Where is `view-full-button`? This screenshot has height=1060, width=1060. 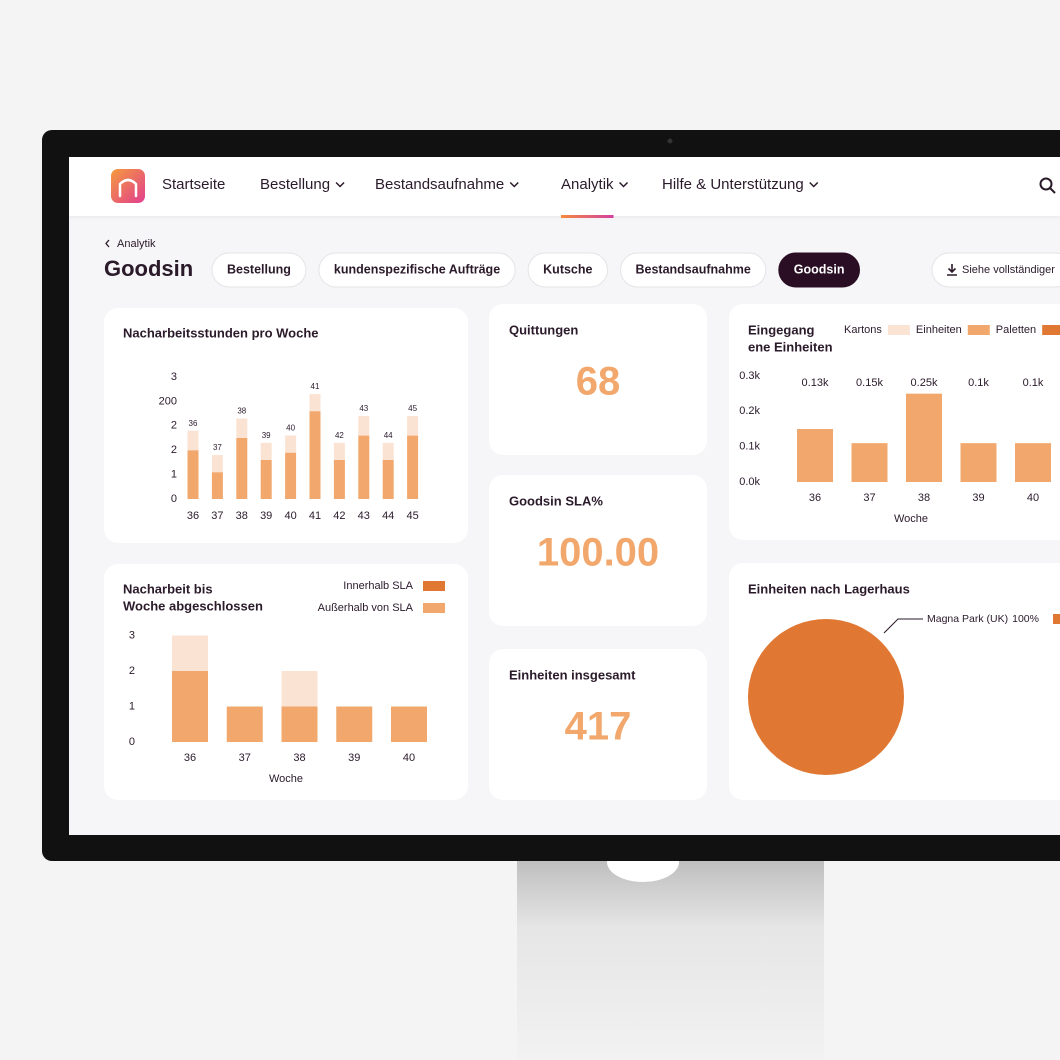 view-full-button is located at coordinates (995, 270).